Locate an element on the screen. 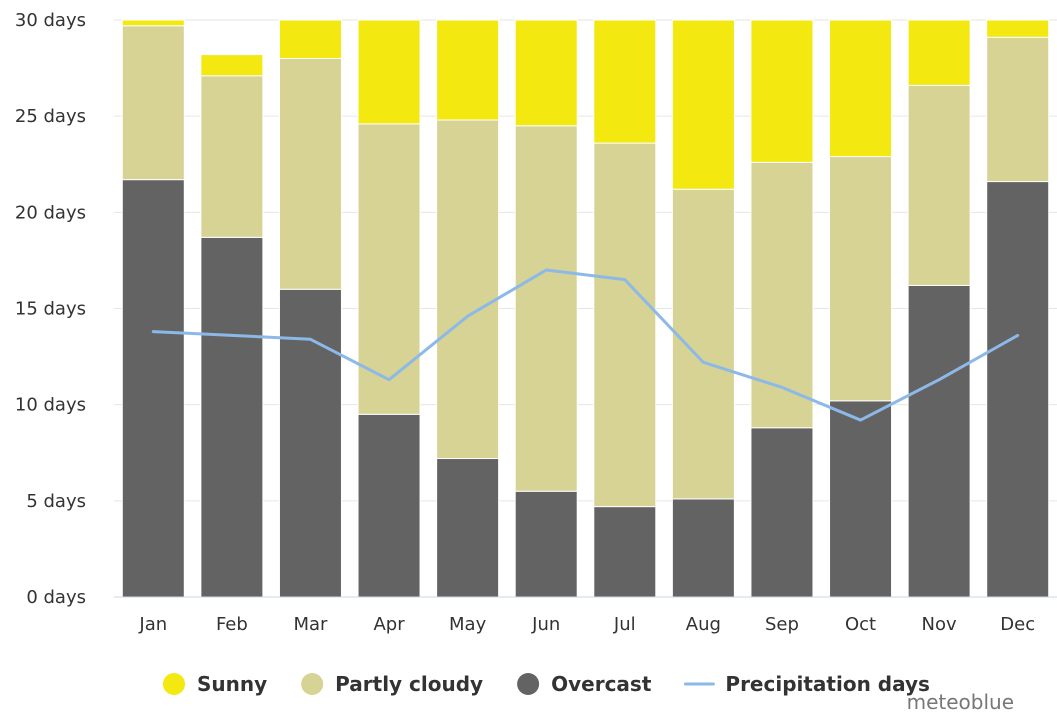  bar-partly-cloudy-jul is located at coordinates (625, 325).